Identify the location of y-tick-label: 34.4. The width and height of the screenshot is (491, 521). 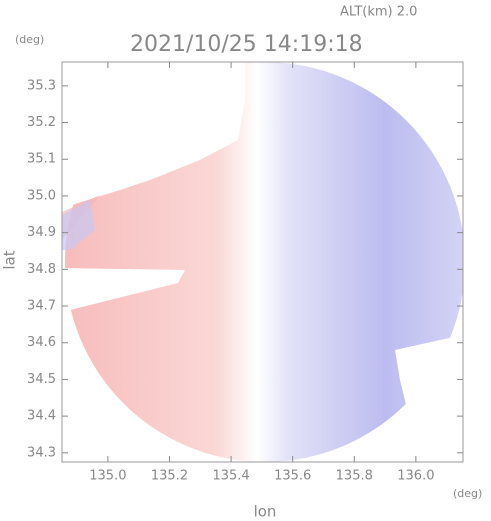
(41, 416).